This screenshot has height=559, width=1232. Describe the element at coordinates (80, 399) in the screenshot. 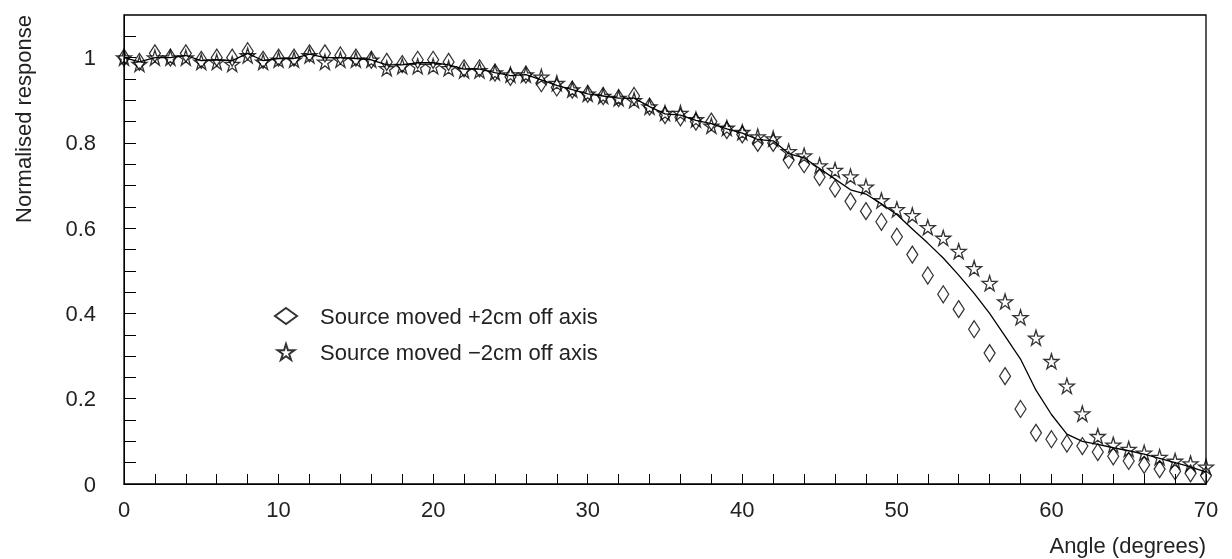

I see `y-tick-label: 0.2` at that location.